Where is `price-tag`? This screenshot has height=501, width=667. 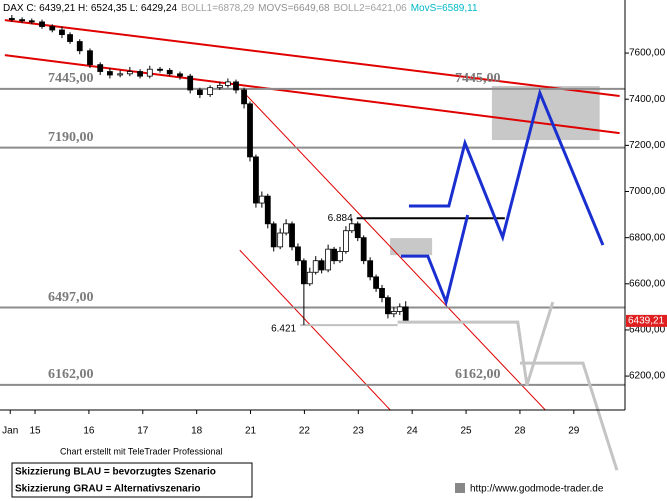 price-tag is located at coordinates (646, 320).